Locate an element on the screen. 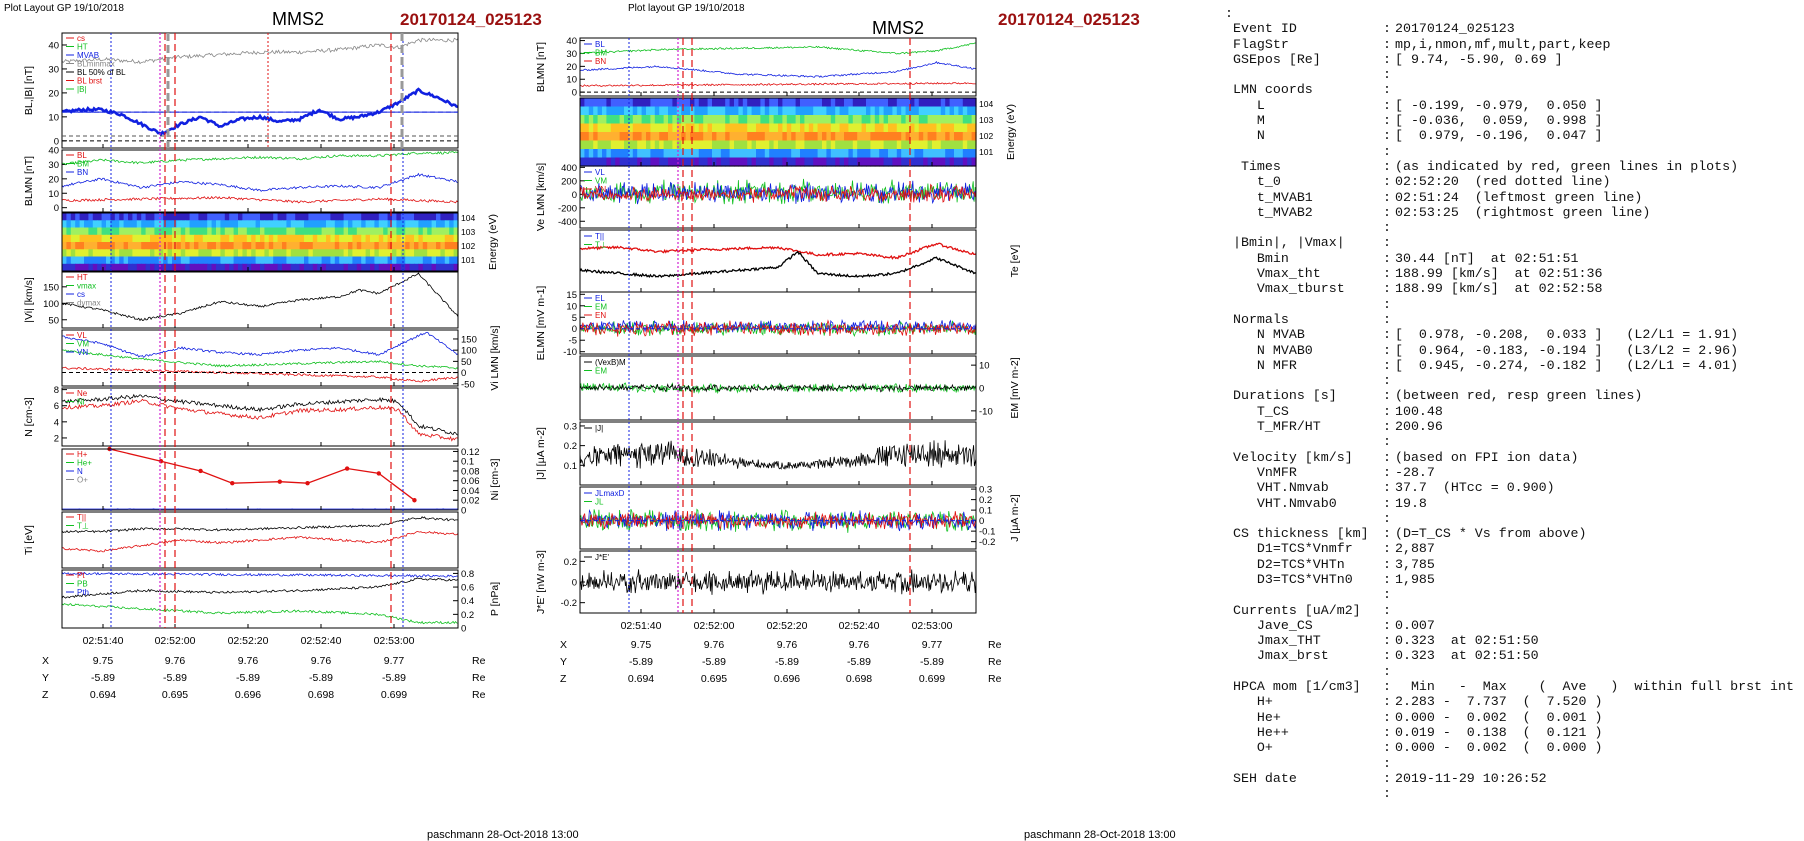 The height and width of the screenshot is (841, 1804). right-footer: paschmann 28-Oct-2018 13:00 is located at coordinates (1100, 835).